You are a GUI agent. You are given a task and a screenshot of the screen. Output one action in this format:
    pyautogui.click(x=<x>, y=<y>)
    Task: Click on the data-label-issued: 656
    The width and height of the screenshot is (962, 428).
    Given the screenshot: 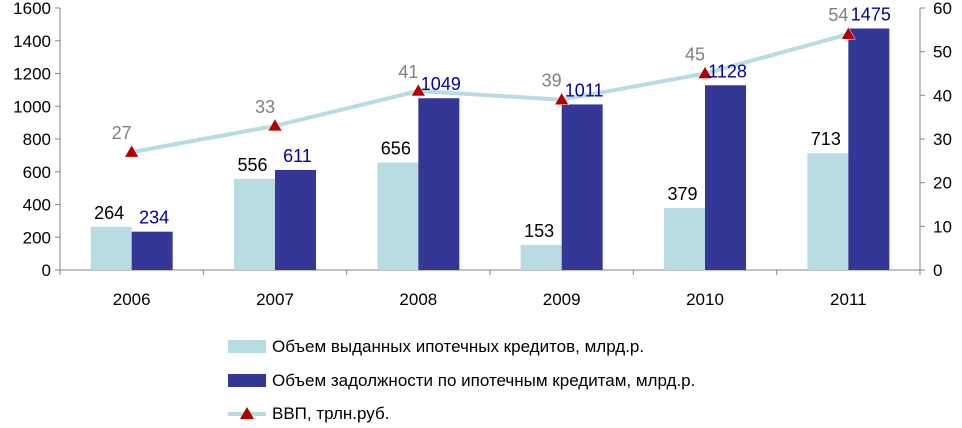 What is the action you would take?
    pyautogui.click(x=396, y=149)
    